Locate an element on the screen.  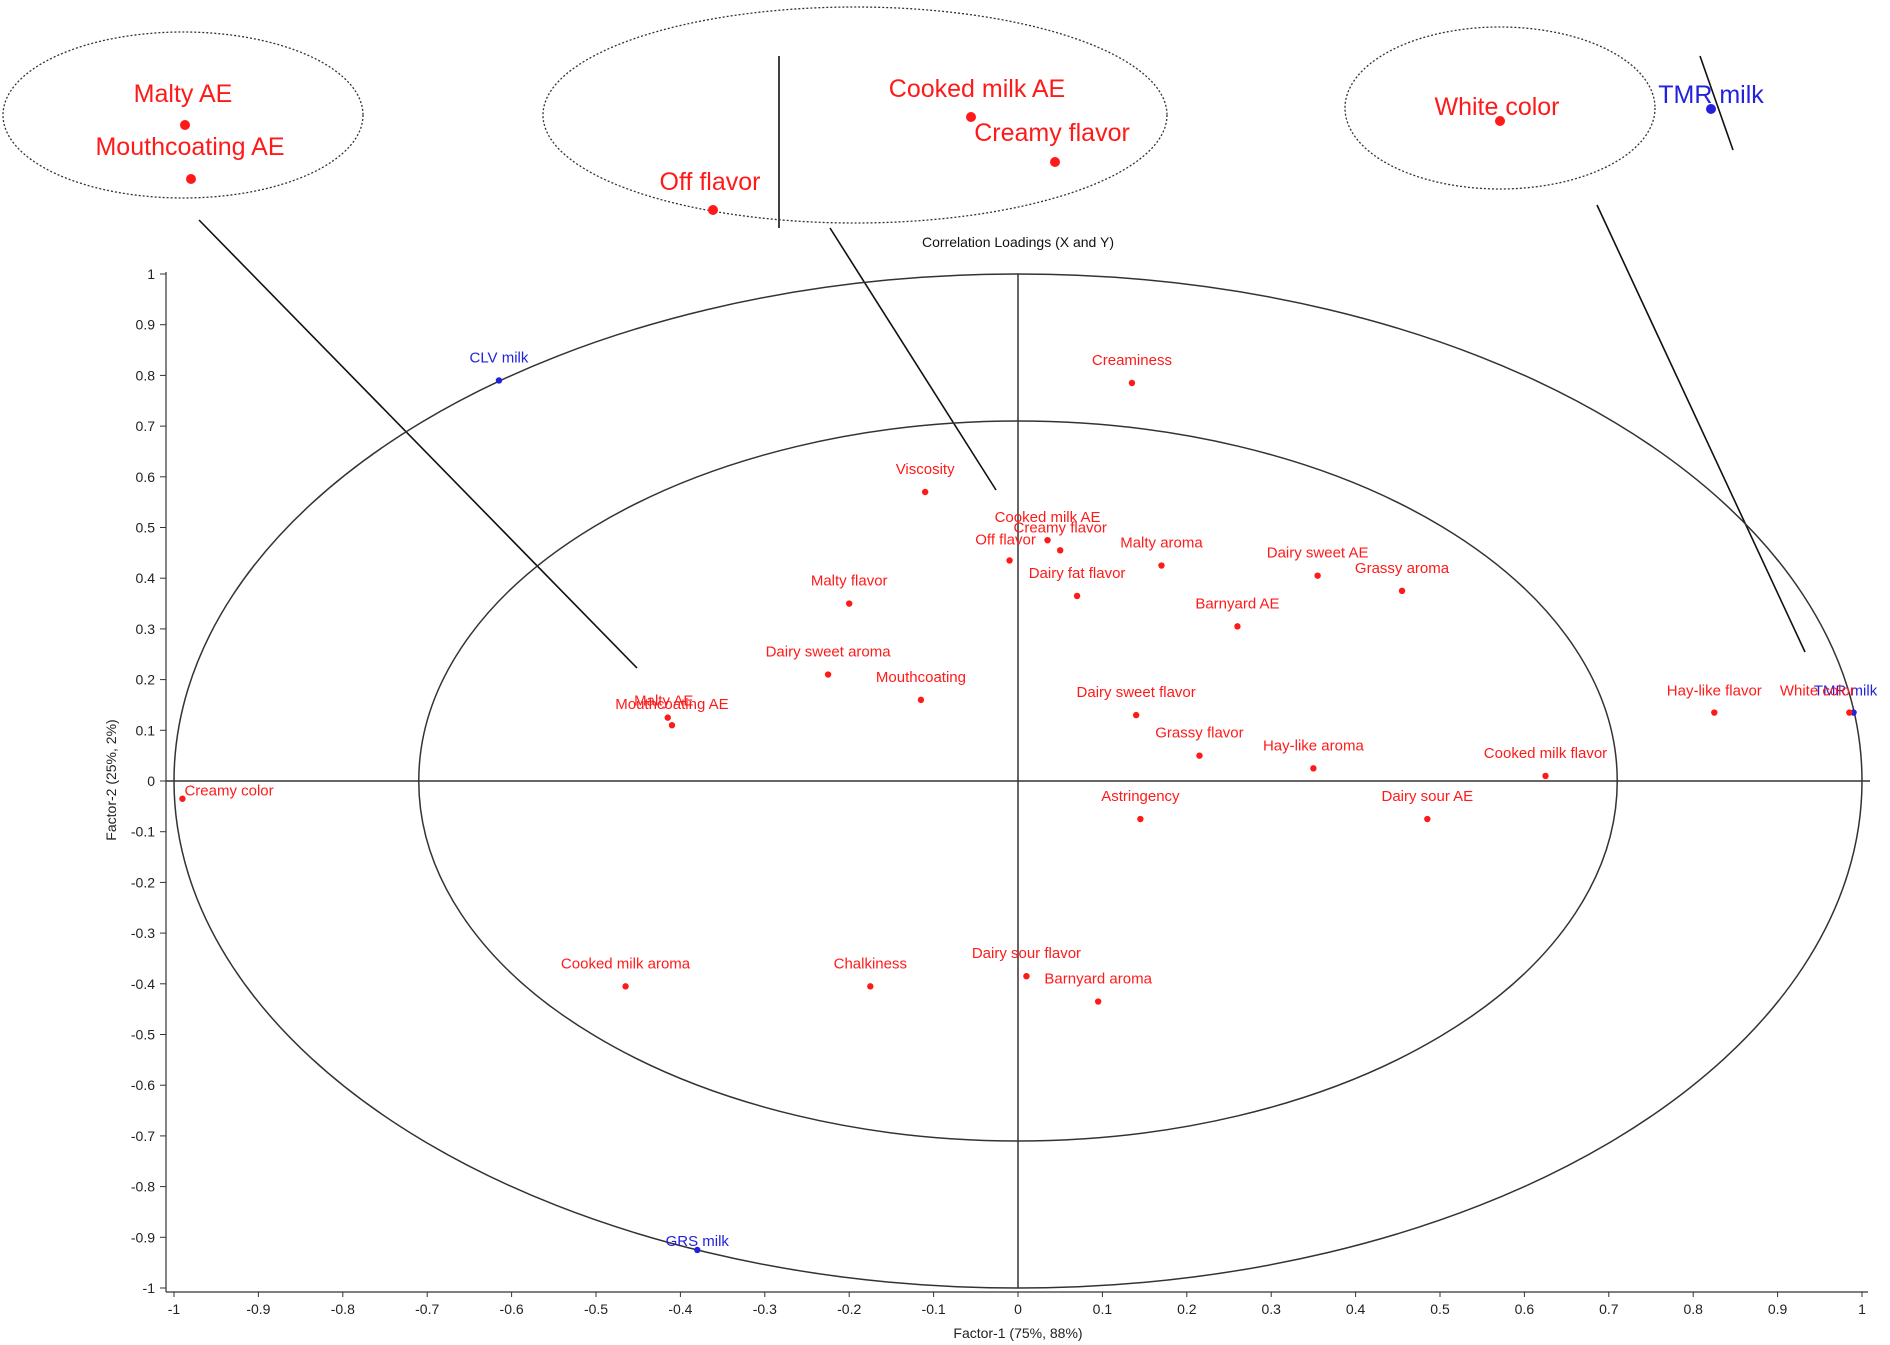
point-label: Barnyard aroma is located at coordinates (1098, 979).